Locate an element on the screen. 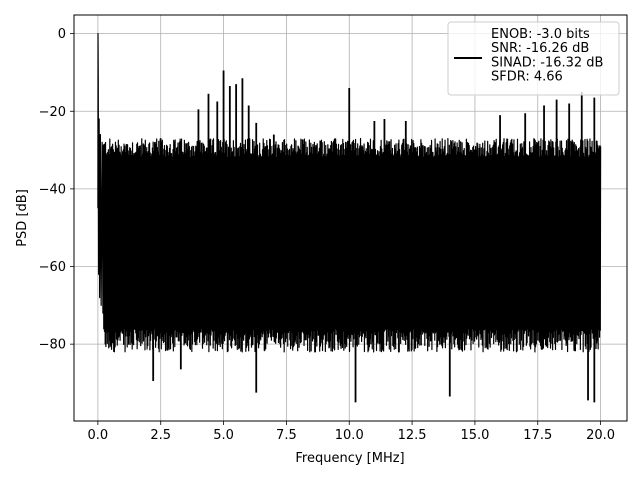 The width and height of the screenshot is (640, 484). x-tick-label: 17.5 is located at coordinates (537, 435).